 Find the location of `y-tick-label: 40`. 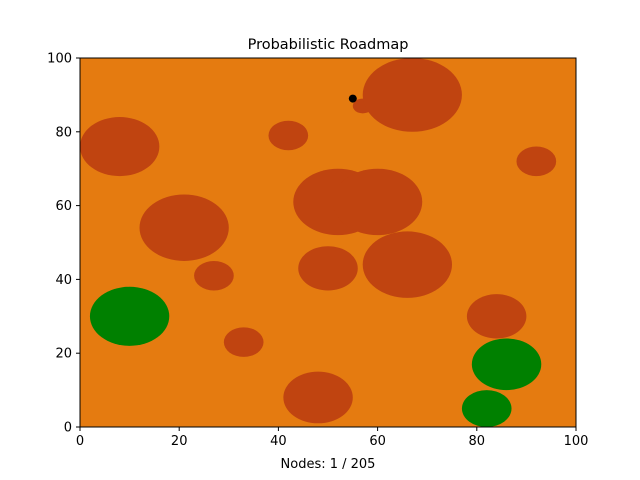

y-tick-label: 40 is located at coordinates (63, 280).